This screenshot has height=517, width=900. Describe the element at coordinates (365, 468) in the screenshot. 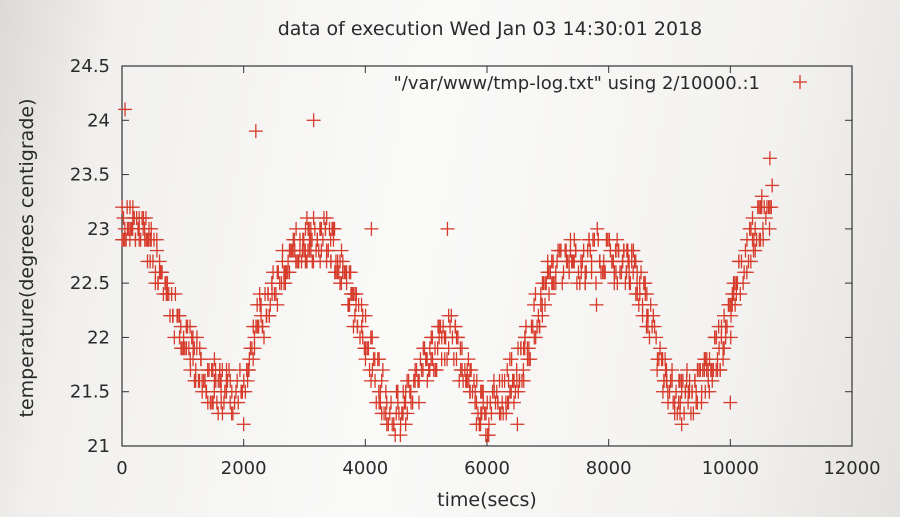

I see `x-tick-label: 4000` at that location.